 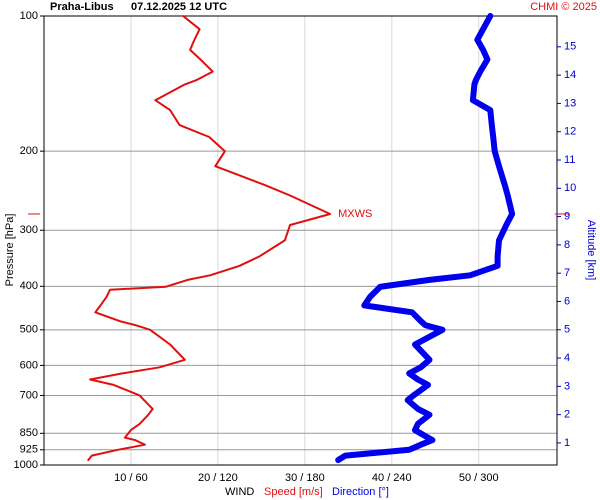 I want to click on y2-tick-label: 14, so click(x=570, y=75).